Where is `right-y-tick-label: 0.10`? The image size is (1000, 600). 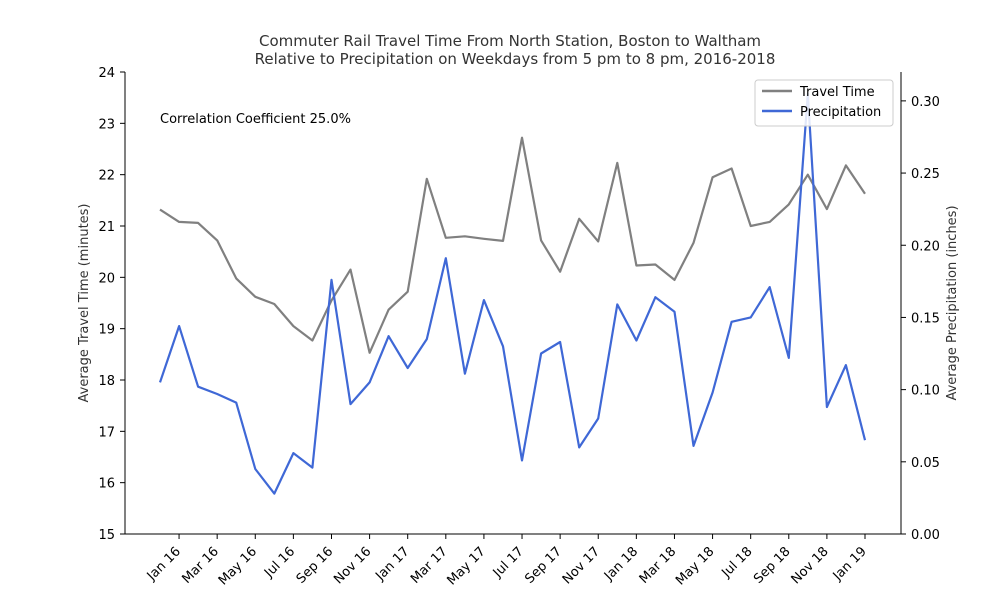 right-y-tick-label: 0.10 is located at coordinates (925, 391).